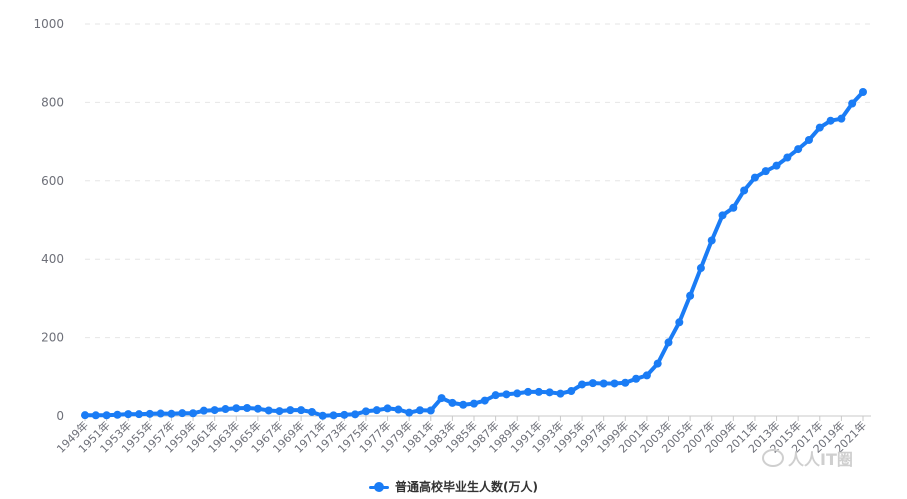 The height and width of the screenshot is (499, 907). Describe the element at coordinates (466, 487) in the screenshot. I see `legend-label: 普通高校毕业生人数(万人)` at that location.